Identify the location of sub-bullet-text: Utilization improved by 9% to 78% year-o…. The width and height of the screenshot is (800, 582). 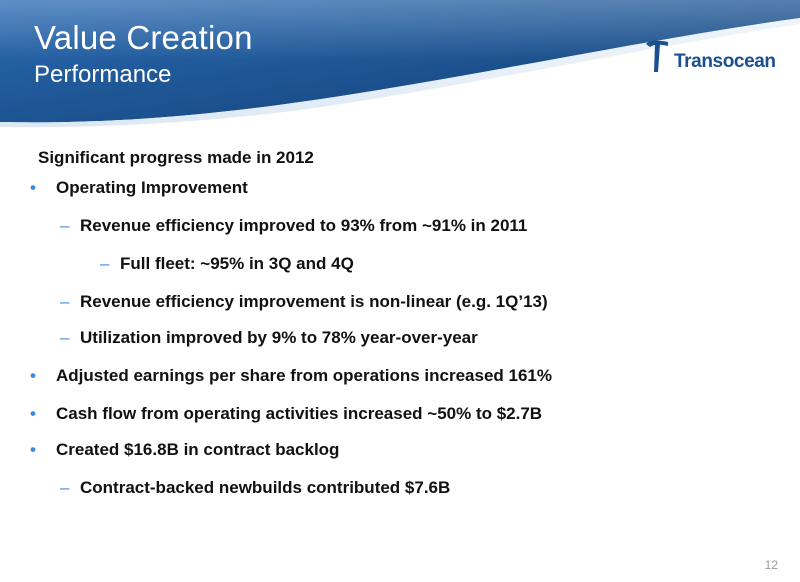
(279, 337).